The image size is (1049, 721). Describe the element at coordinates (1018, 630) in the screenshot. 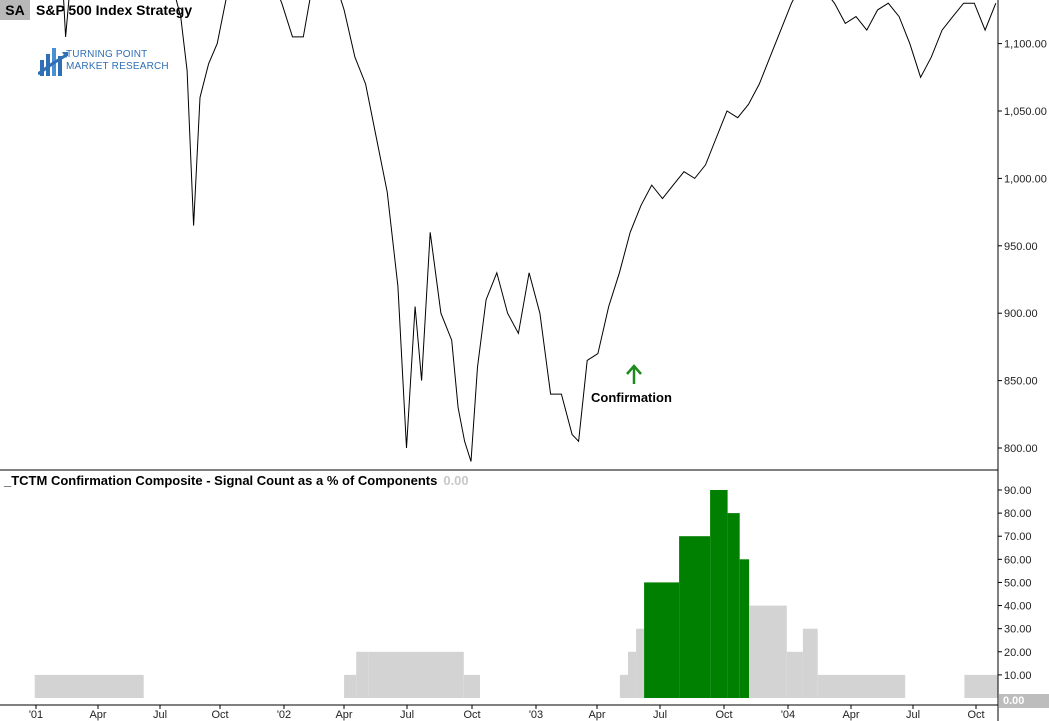

I see `indicator-y-tick-label-6: 30.00` at that location.